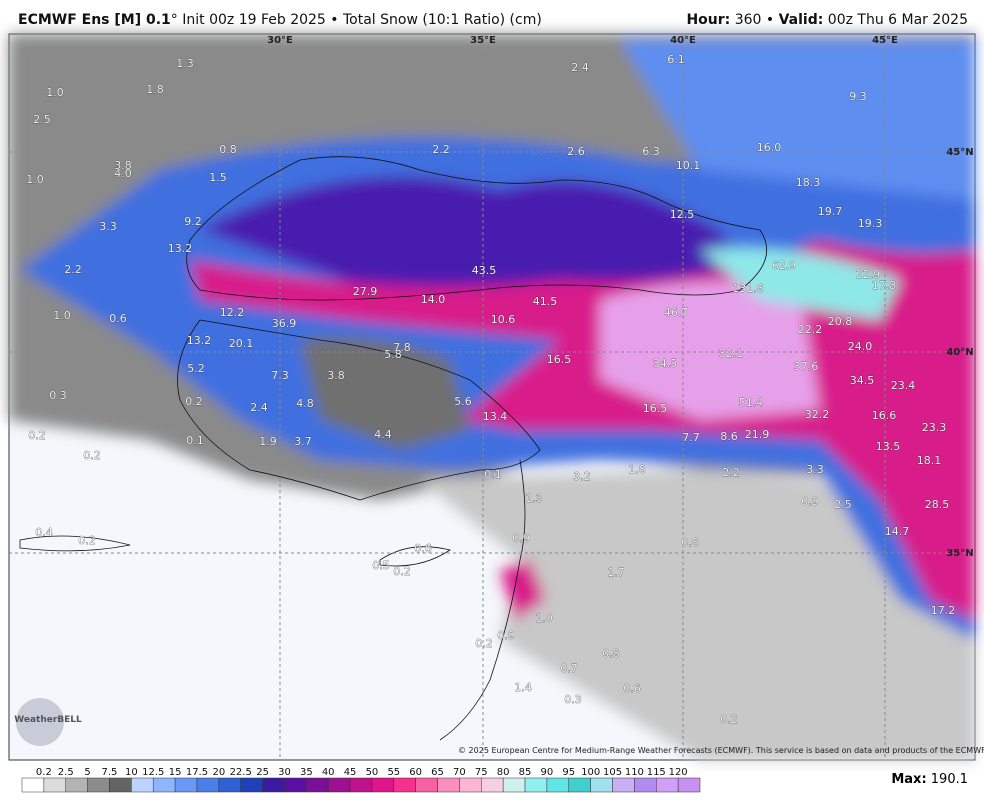 Image resolution: width=984 pixels, height=808 pixels. I want to click on map-label: 10.6, so click(503, 319).